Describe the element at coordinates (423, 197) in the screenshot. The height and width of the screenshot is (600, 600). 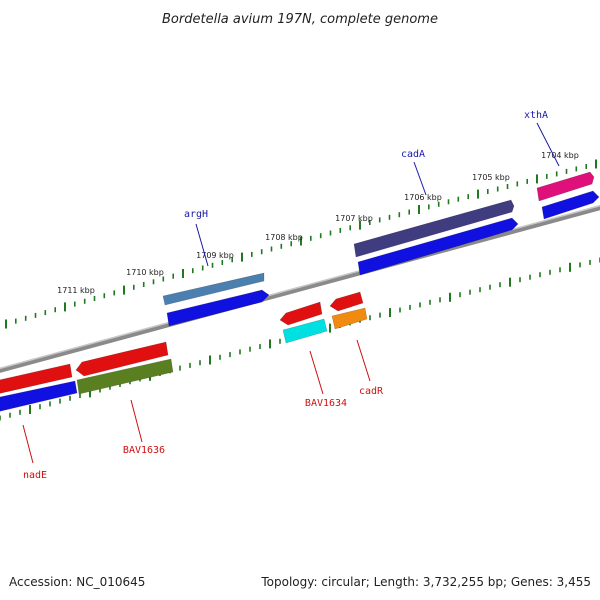
I see `scale-label-1706: 1706 kbp` at that location.